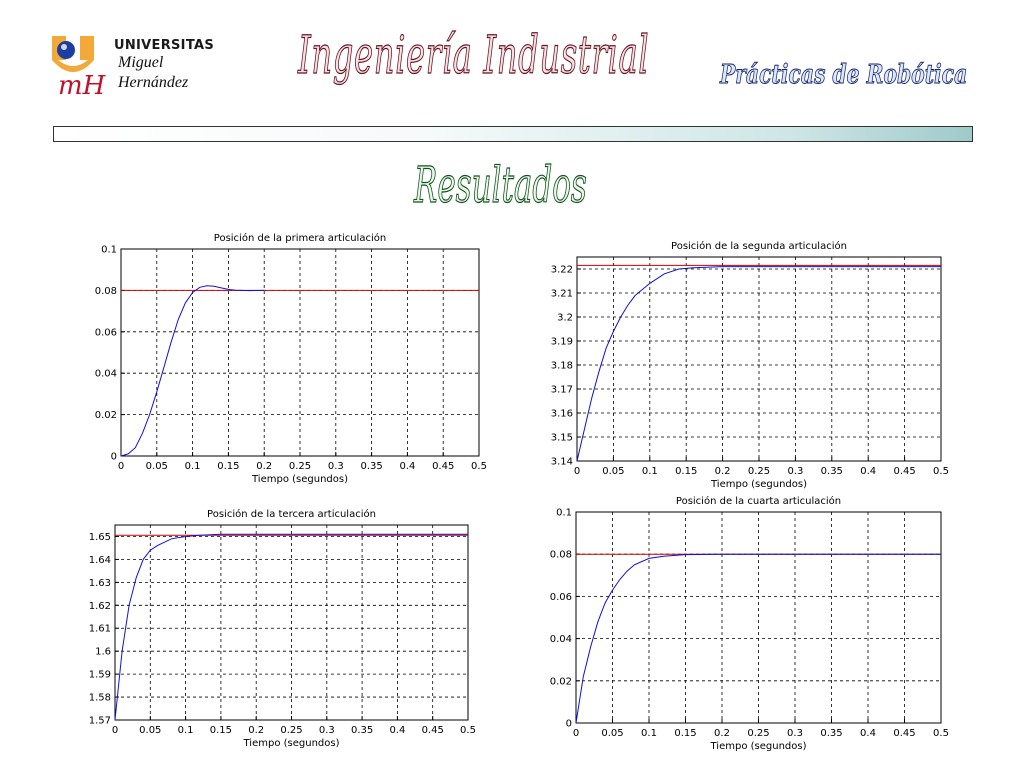  What do you see at coordinates (100, 675) in the screenshot?
I see `y-tick-label: 1.59` at bounding box center [100, 675].